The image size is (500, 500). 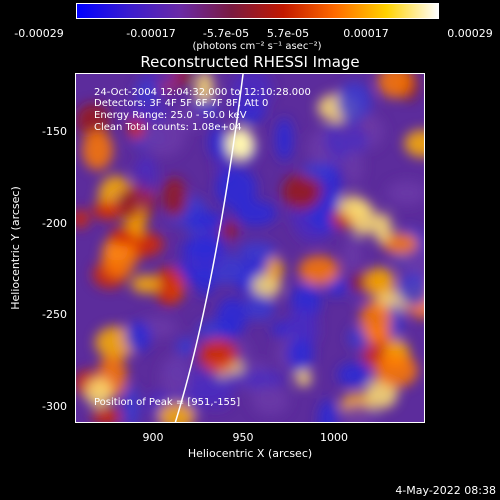 I want to click on x-tick-label: 950, so click(x=243, y=437).